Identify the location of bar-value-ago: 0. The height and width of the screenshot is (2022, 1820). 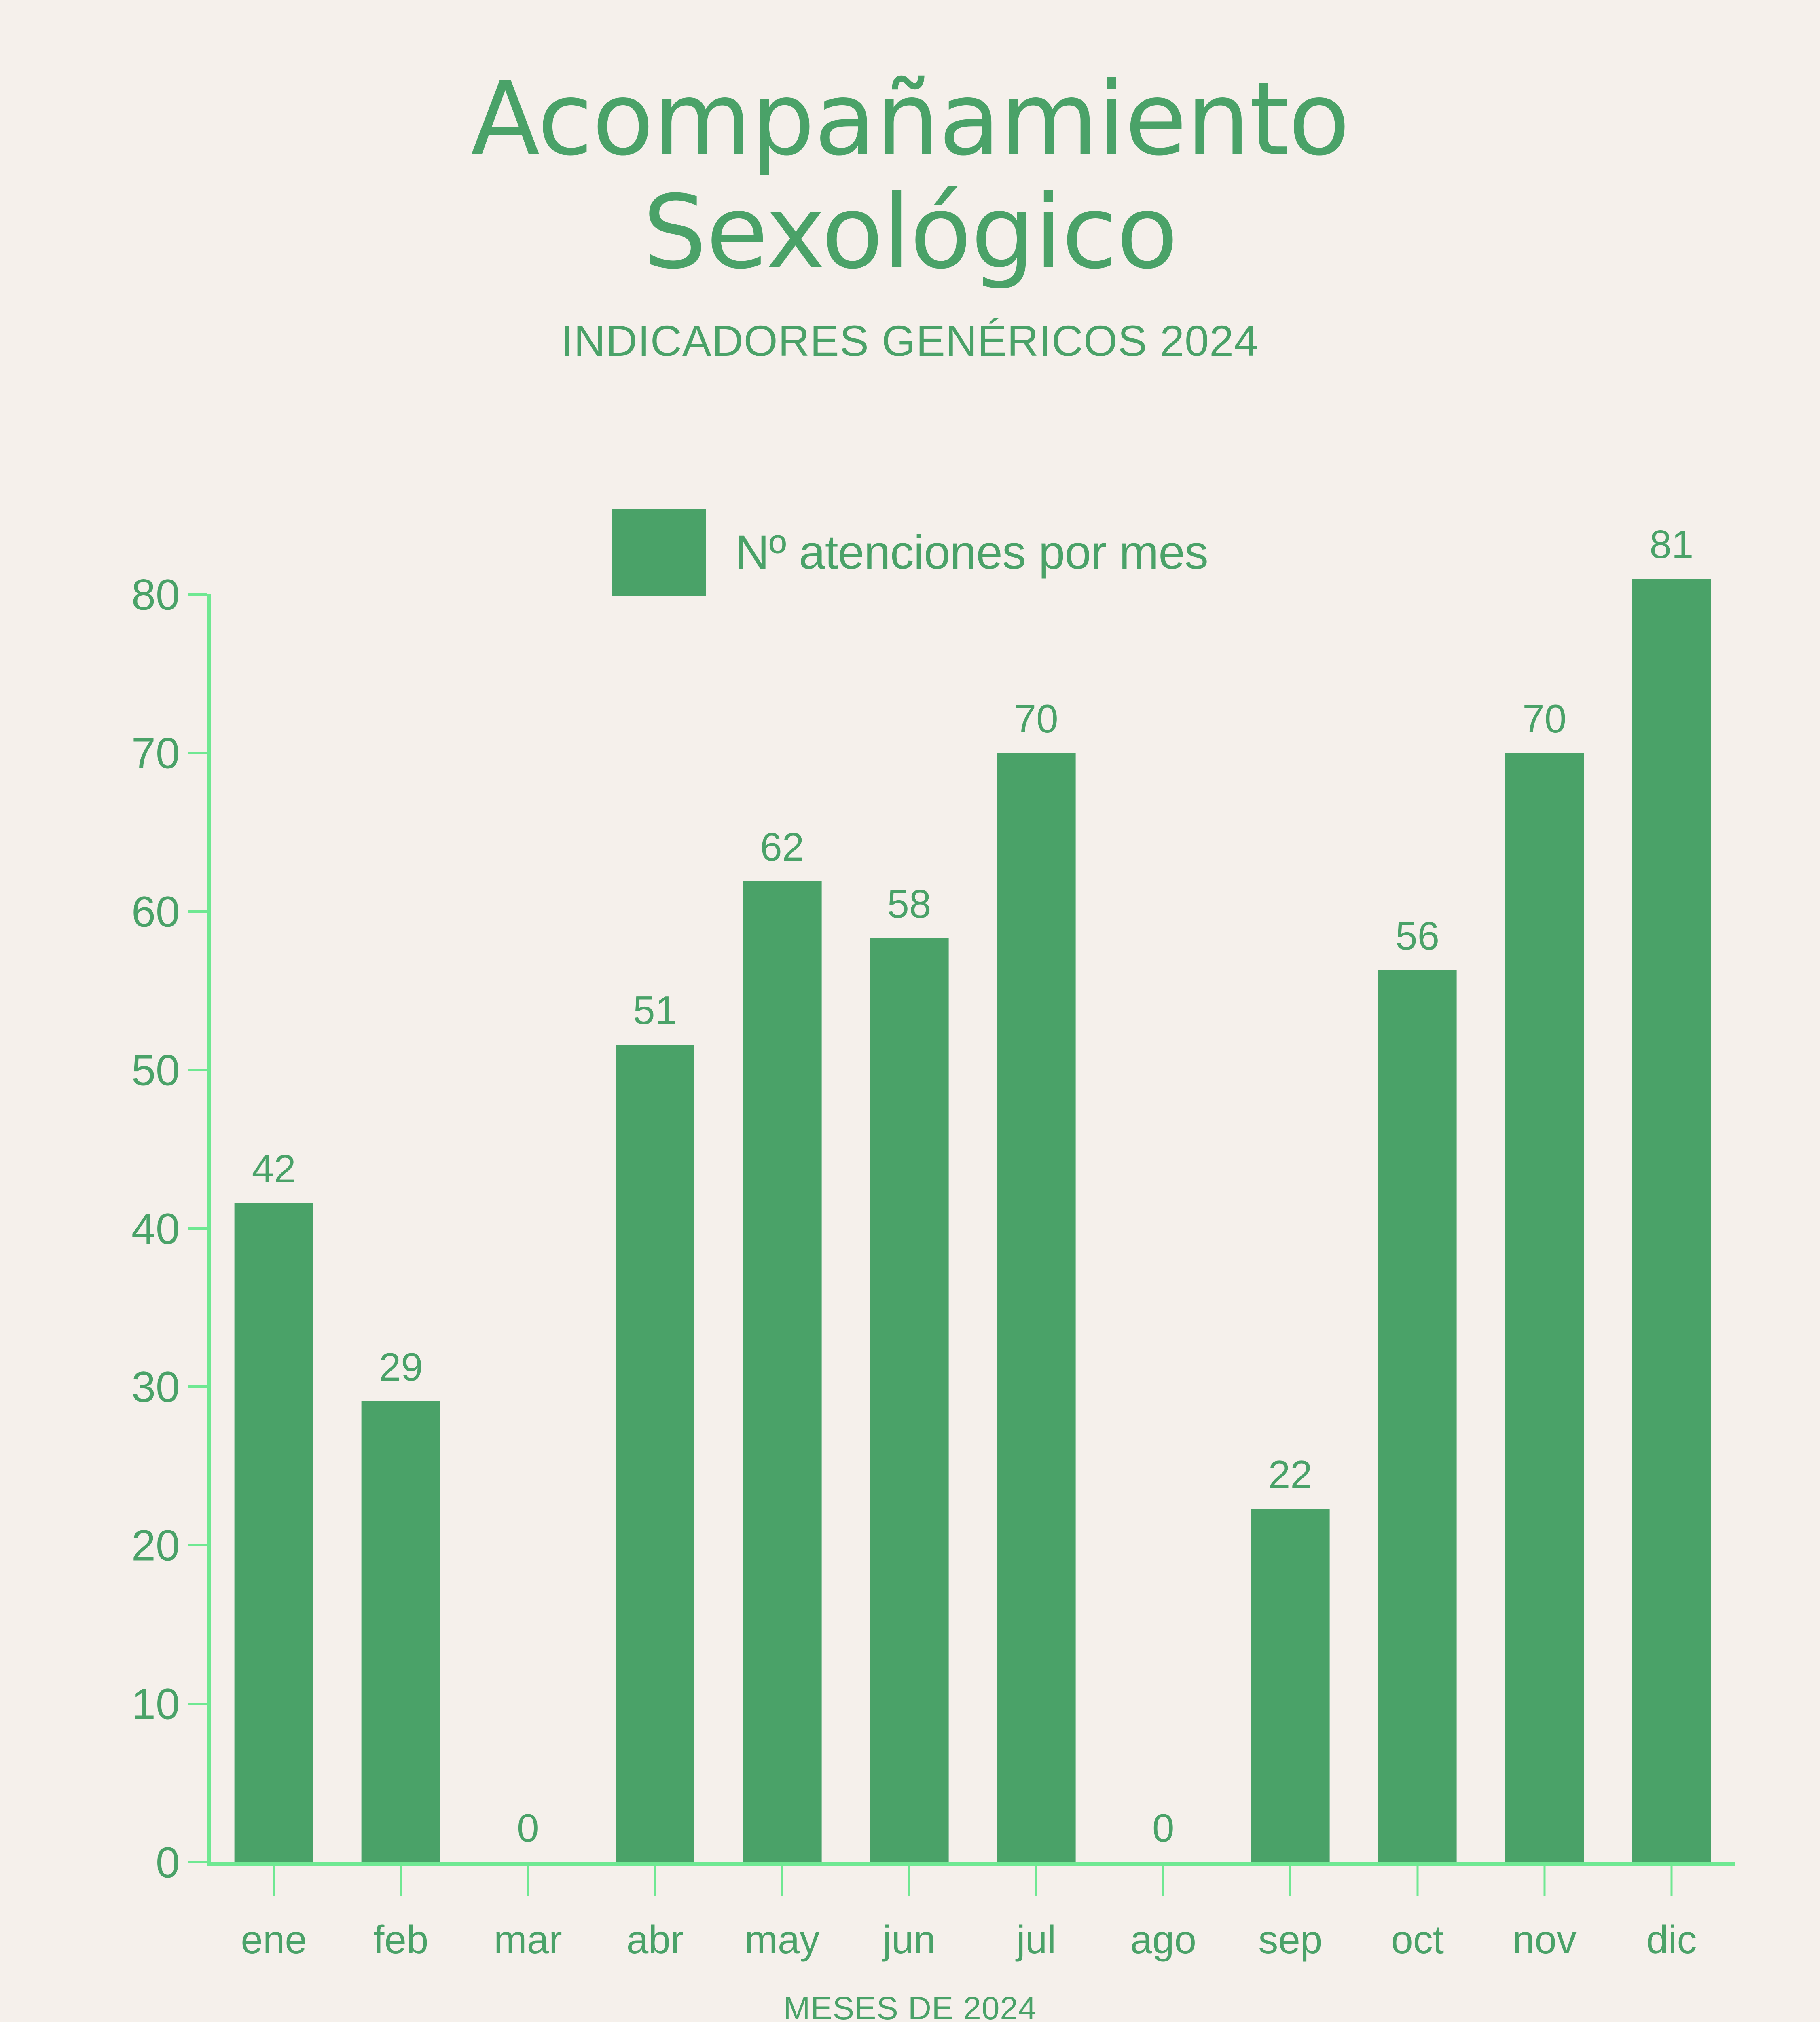
(1163, 1828).